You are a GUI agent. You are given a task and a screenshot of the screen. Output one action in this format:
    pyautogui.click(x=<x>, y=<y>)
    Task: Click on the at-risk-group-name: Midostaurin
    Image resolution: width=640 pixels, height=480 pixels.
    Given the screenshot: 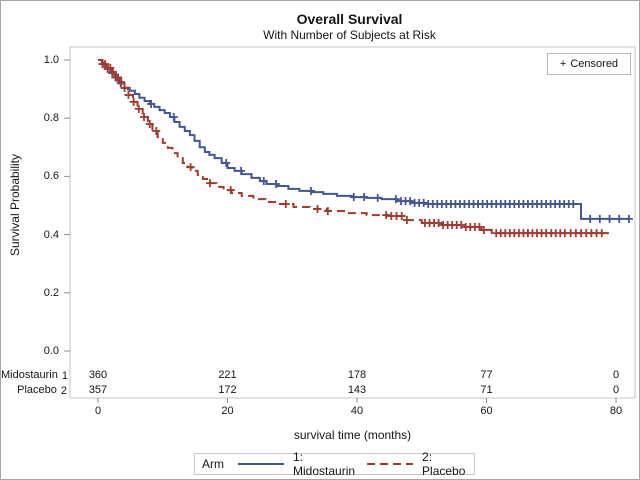 What is the action you would take?
    pyautogui.click(x=29, y=375)
    